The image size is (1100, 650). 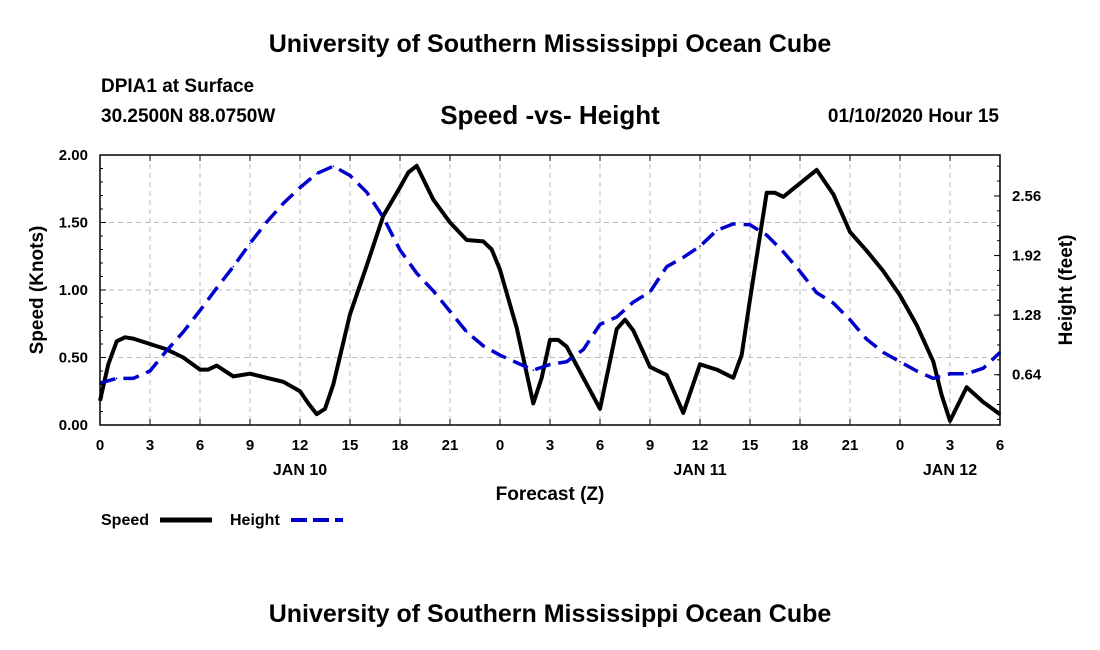 What do you see at coordinates (699, 470) in the screenshot?
I see `day-label: JAN 11` at bounding box center [699, 470].